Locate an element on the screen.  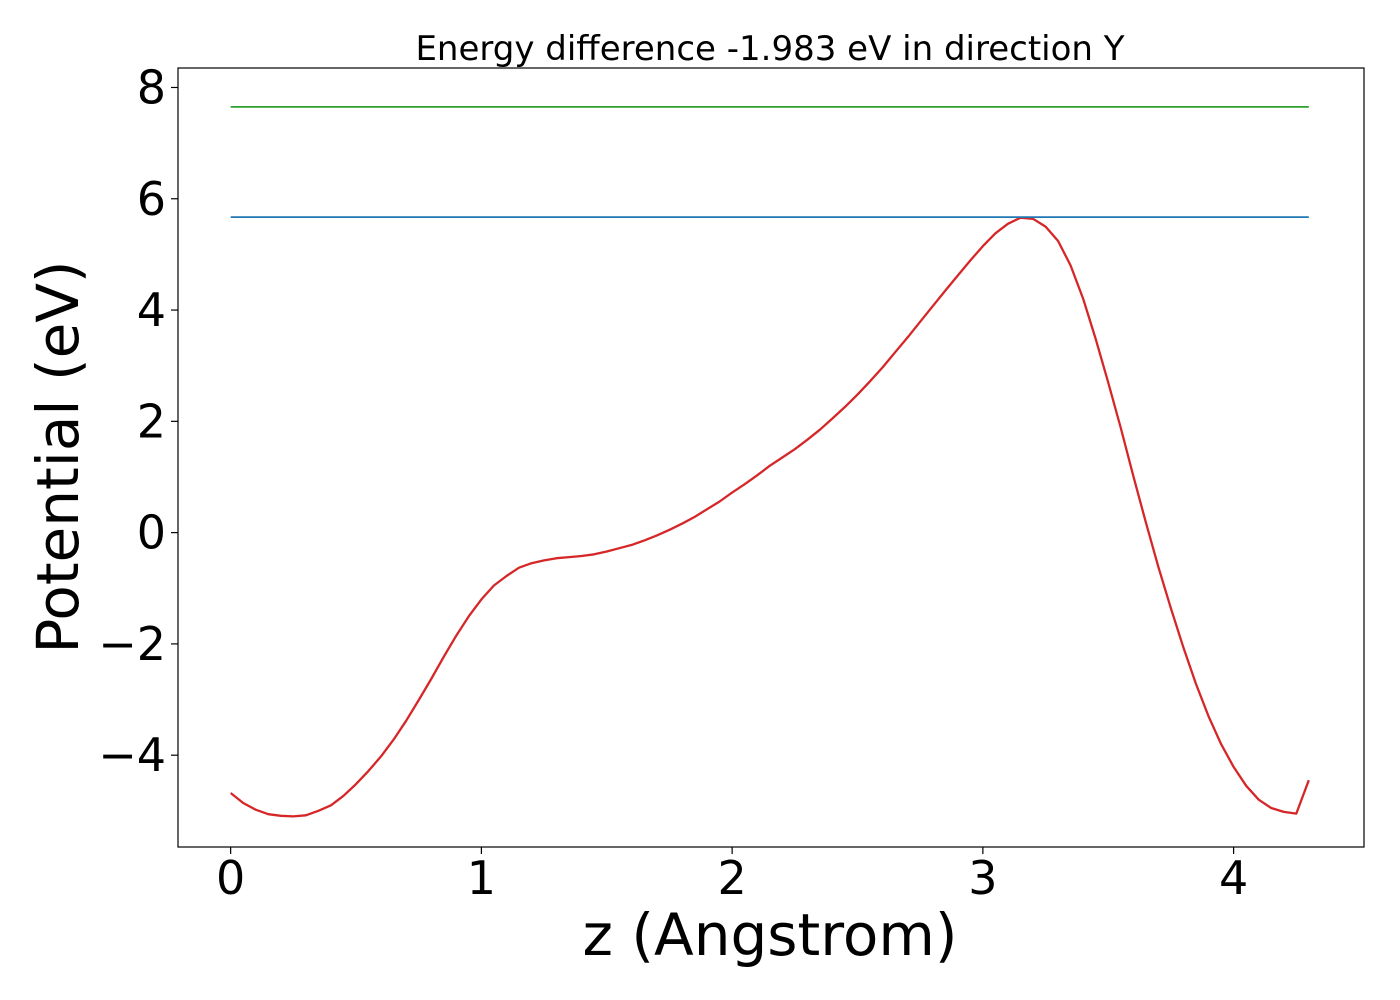
y-tick-label: 2 is located at coordinates (151, 421).